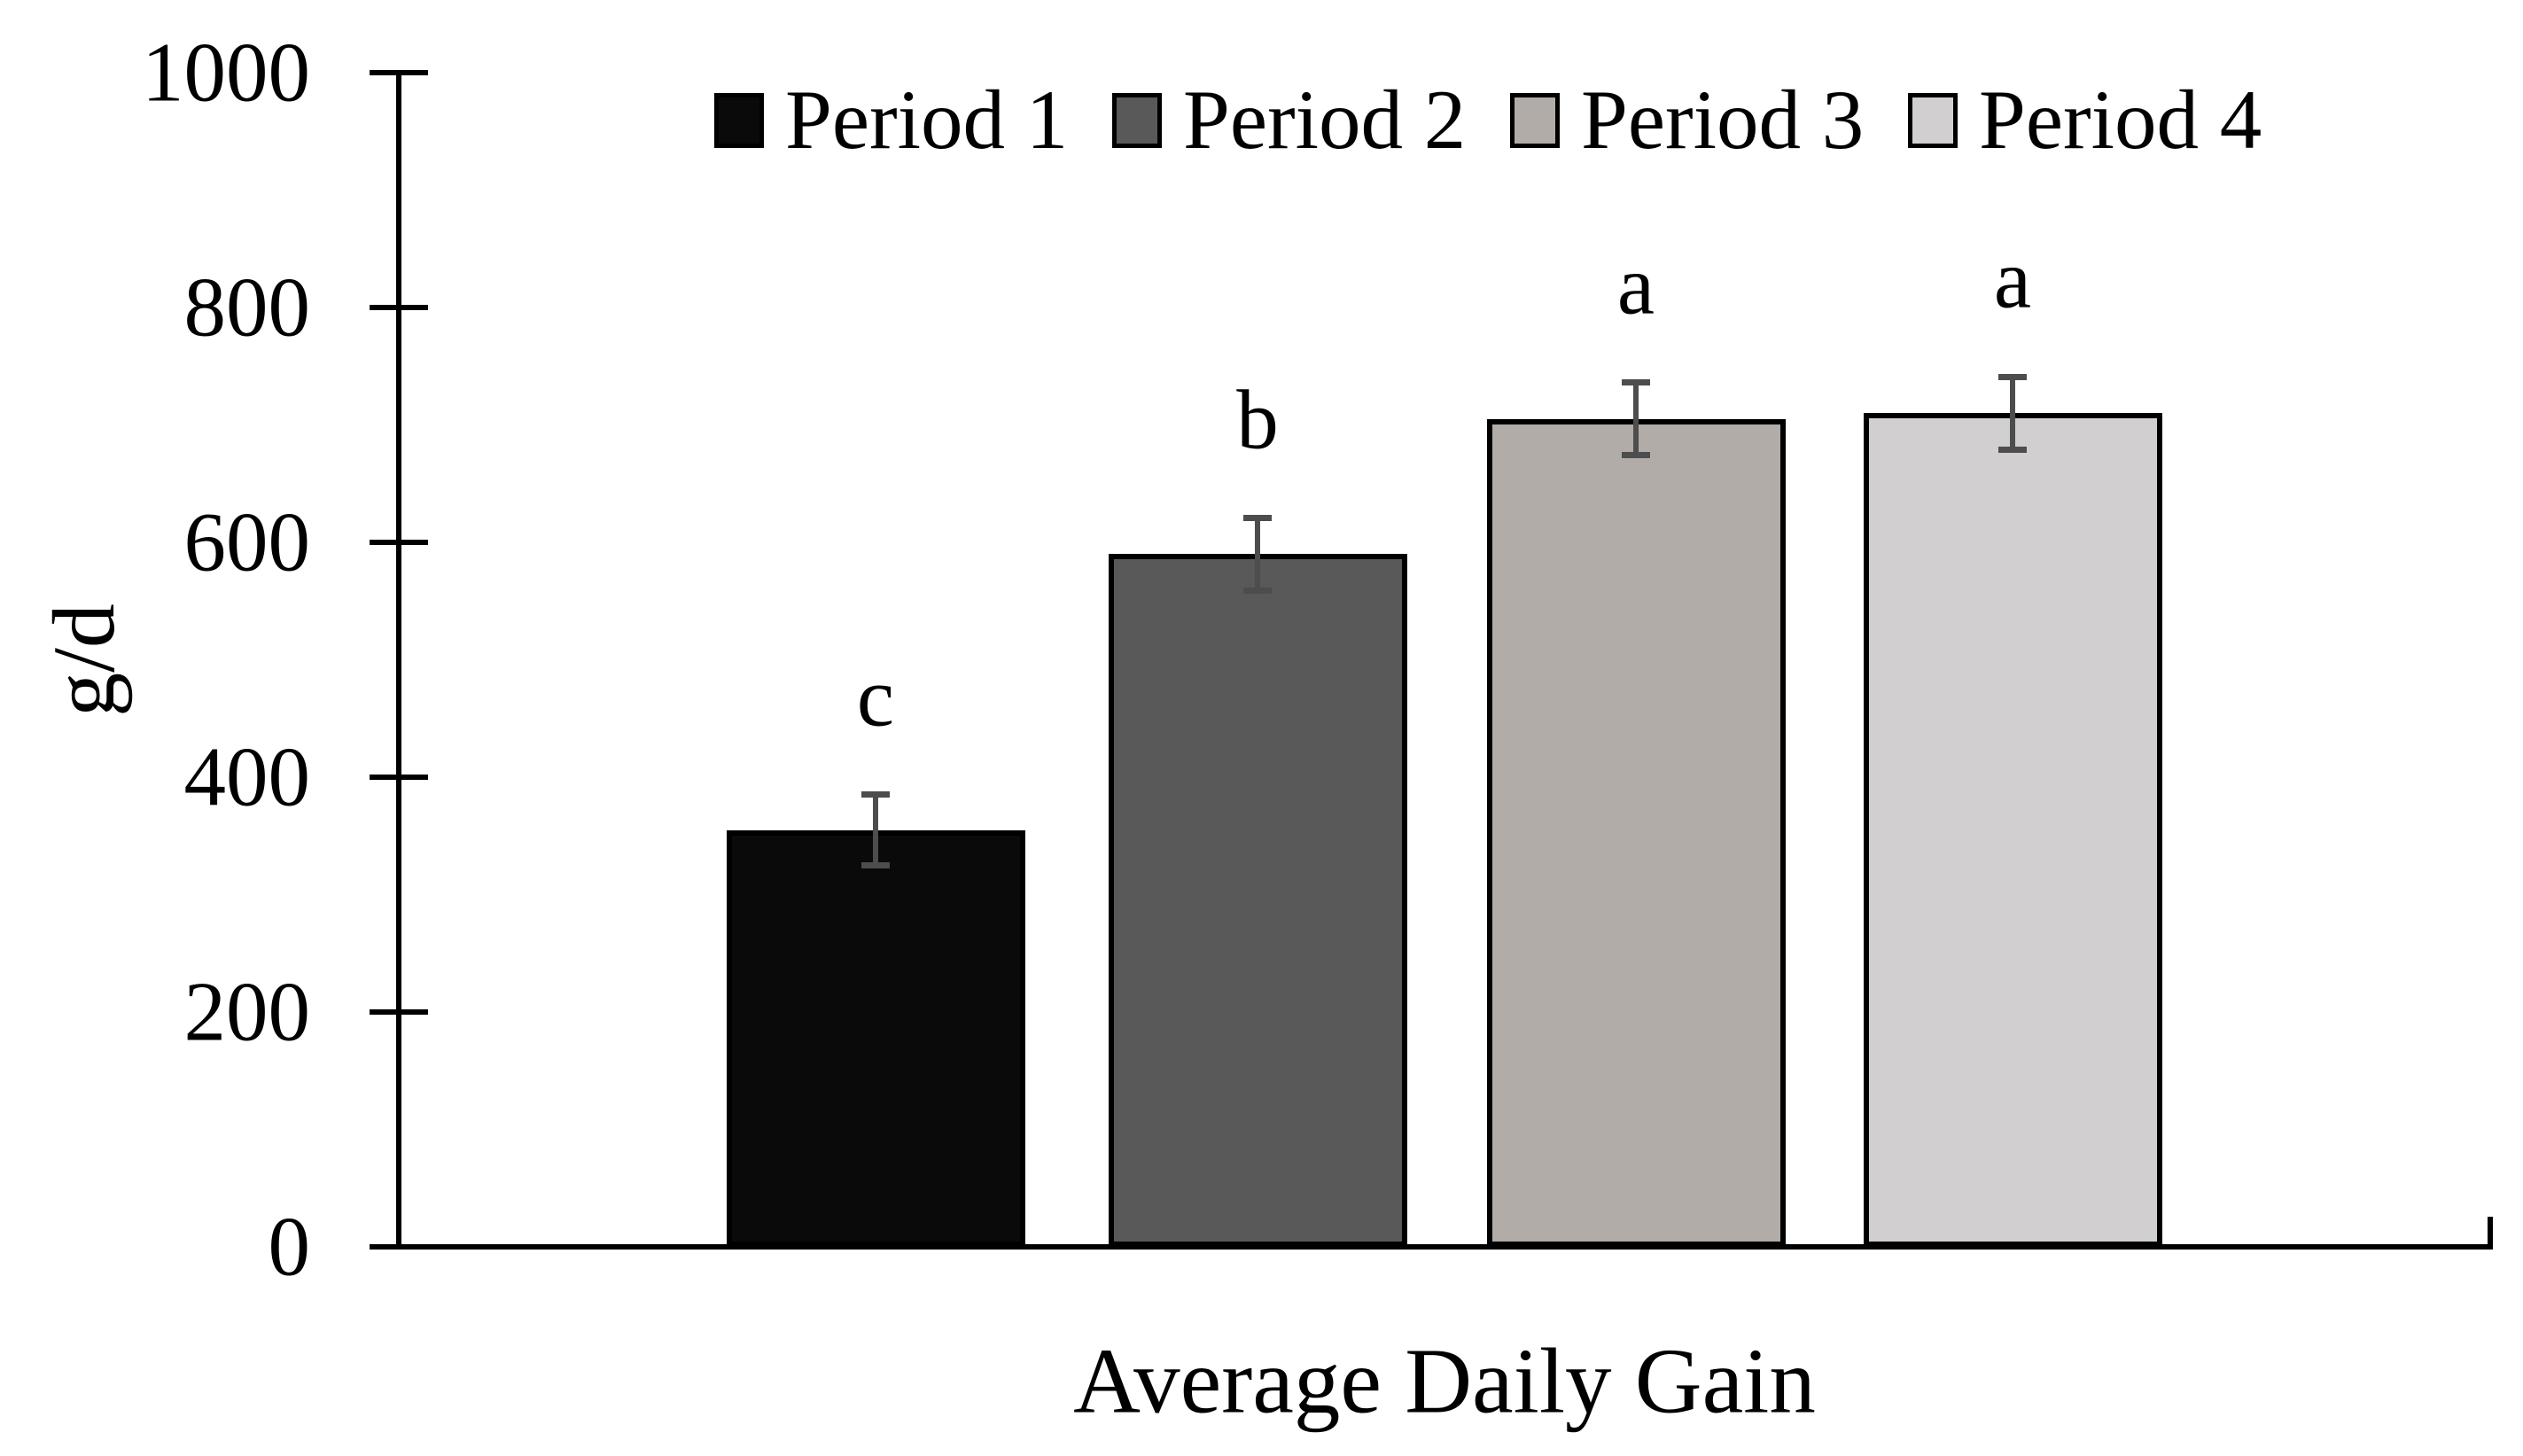  I want to click on x-axis-end-tick, so click(2490, 1232).